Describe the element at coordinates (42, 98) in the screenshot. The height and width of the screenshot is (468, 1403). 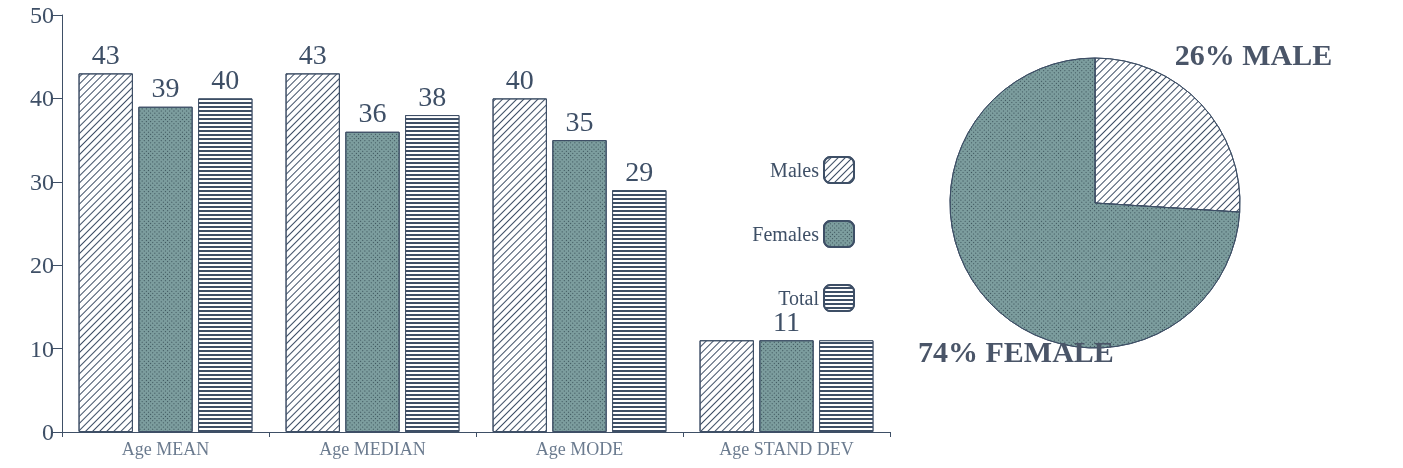
I see `y-tick-label: 40` at that location.